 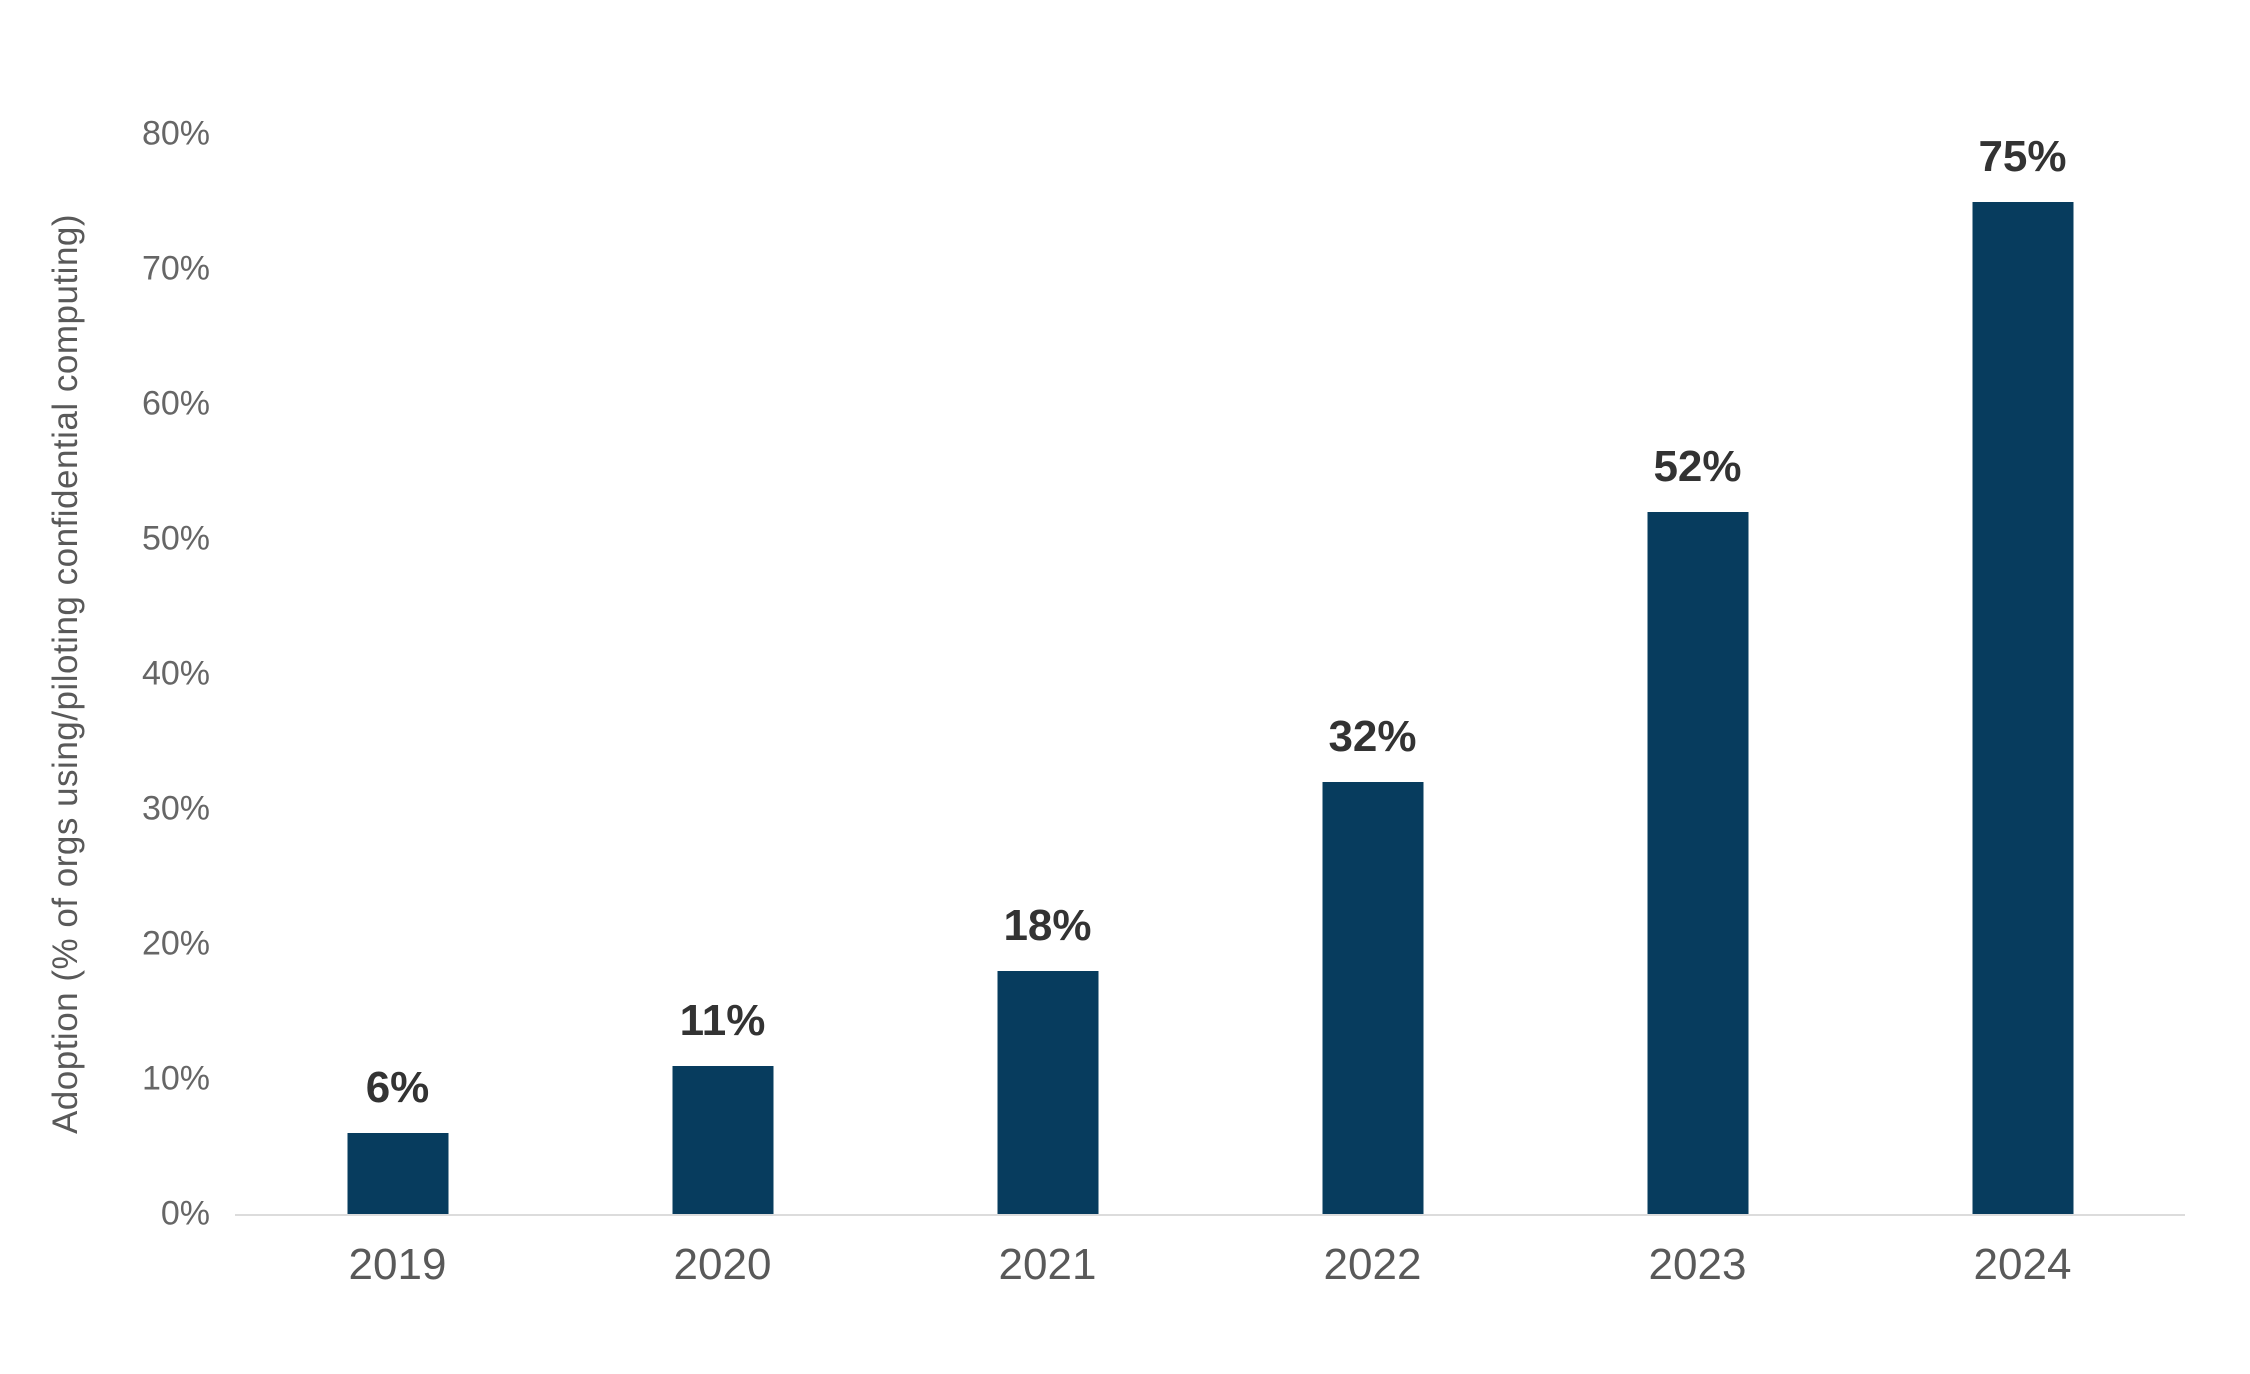 I want to click on bar-group-2019: 6% 2019, so click(x=397, y=711).